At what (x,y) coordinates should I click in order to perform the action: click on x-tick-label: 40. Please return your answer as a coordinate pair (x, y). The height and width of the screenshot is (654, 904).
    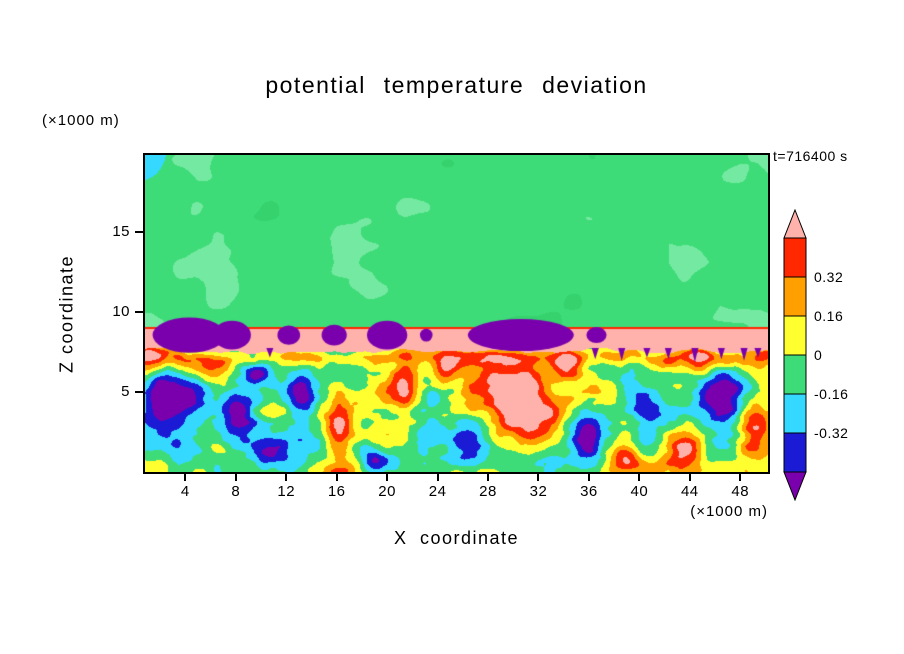
    Looking at the image, I should click on (639, 491).